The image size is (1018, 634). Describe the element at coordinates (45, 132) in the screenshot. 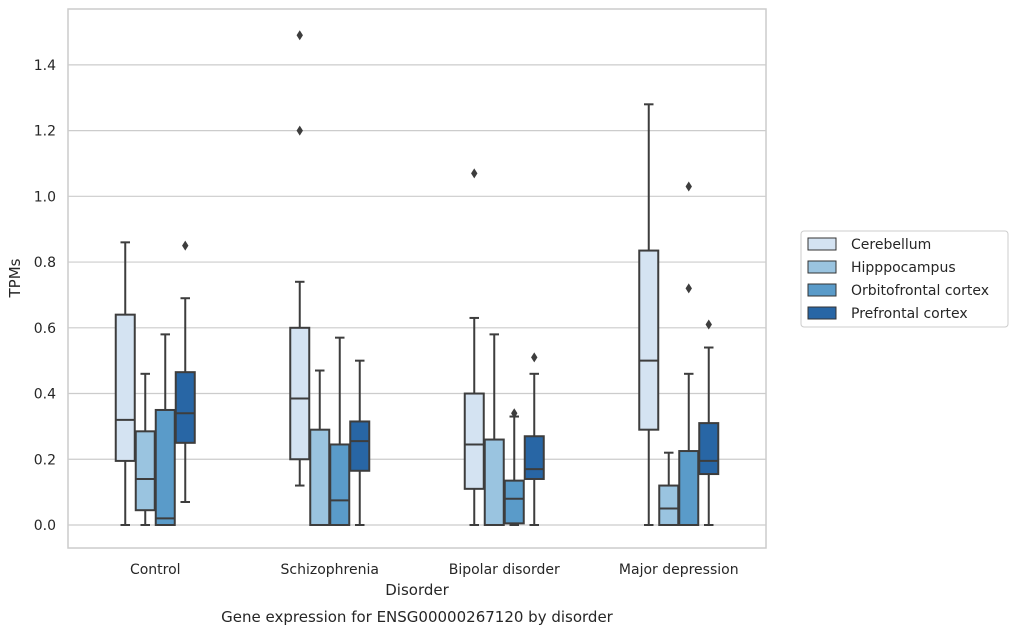

I see `y-tick-label: 1.2` at that location.